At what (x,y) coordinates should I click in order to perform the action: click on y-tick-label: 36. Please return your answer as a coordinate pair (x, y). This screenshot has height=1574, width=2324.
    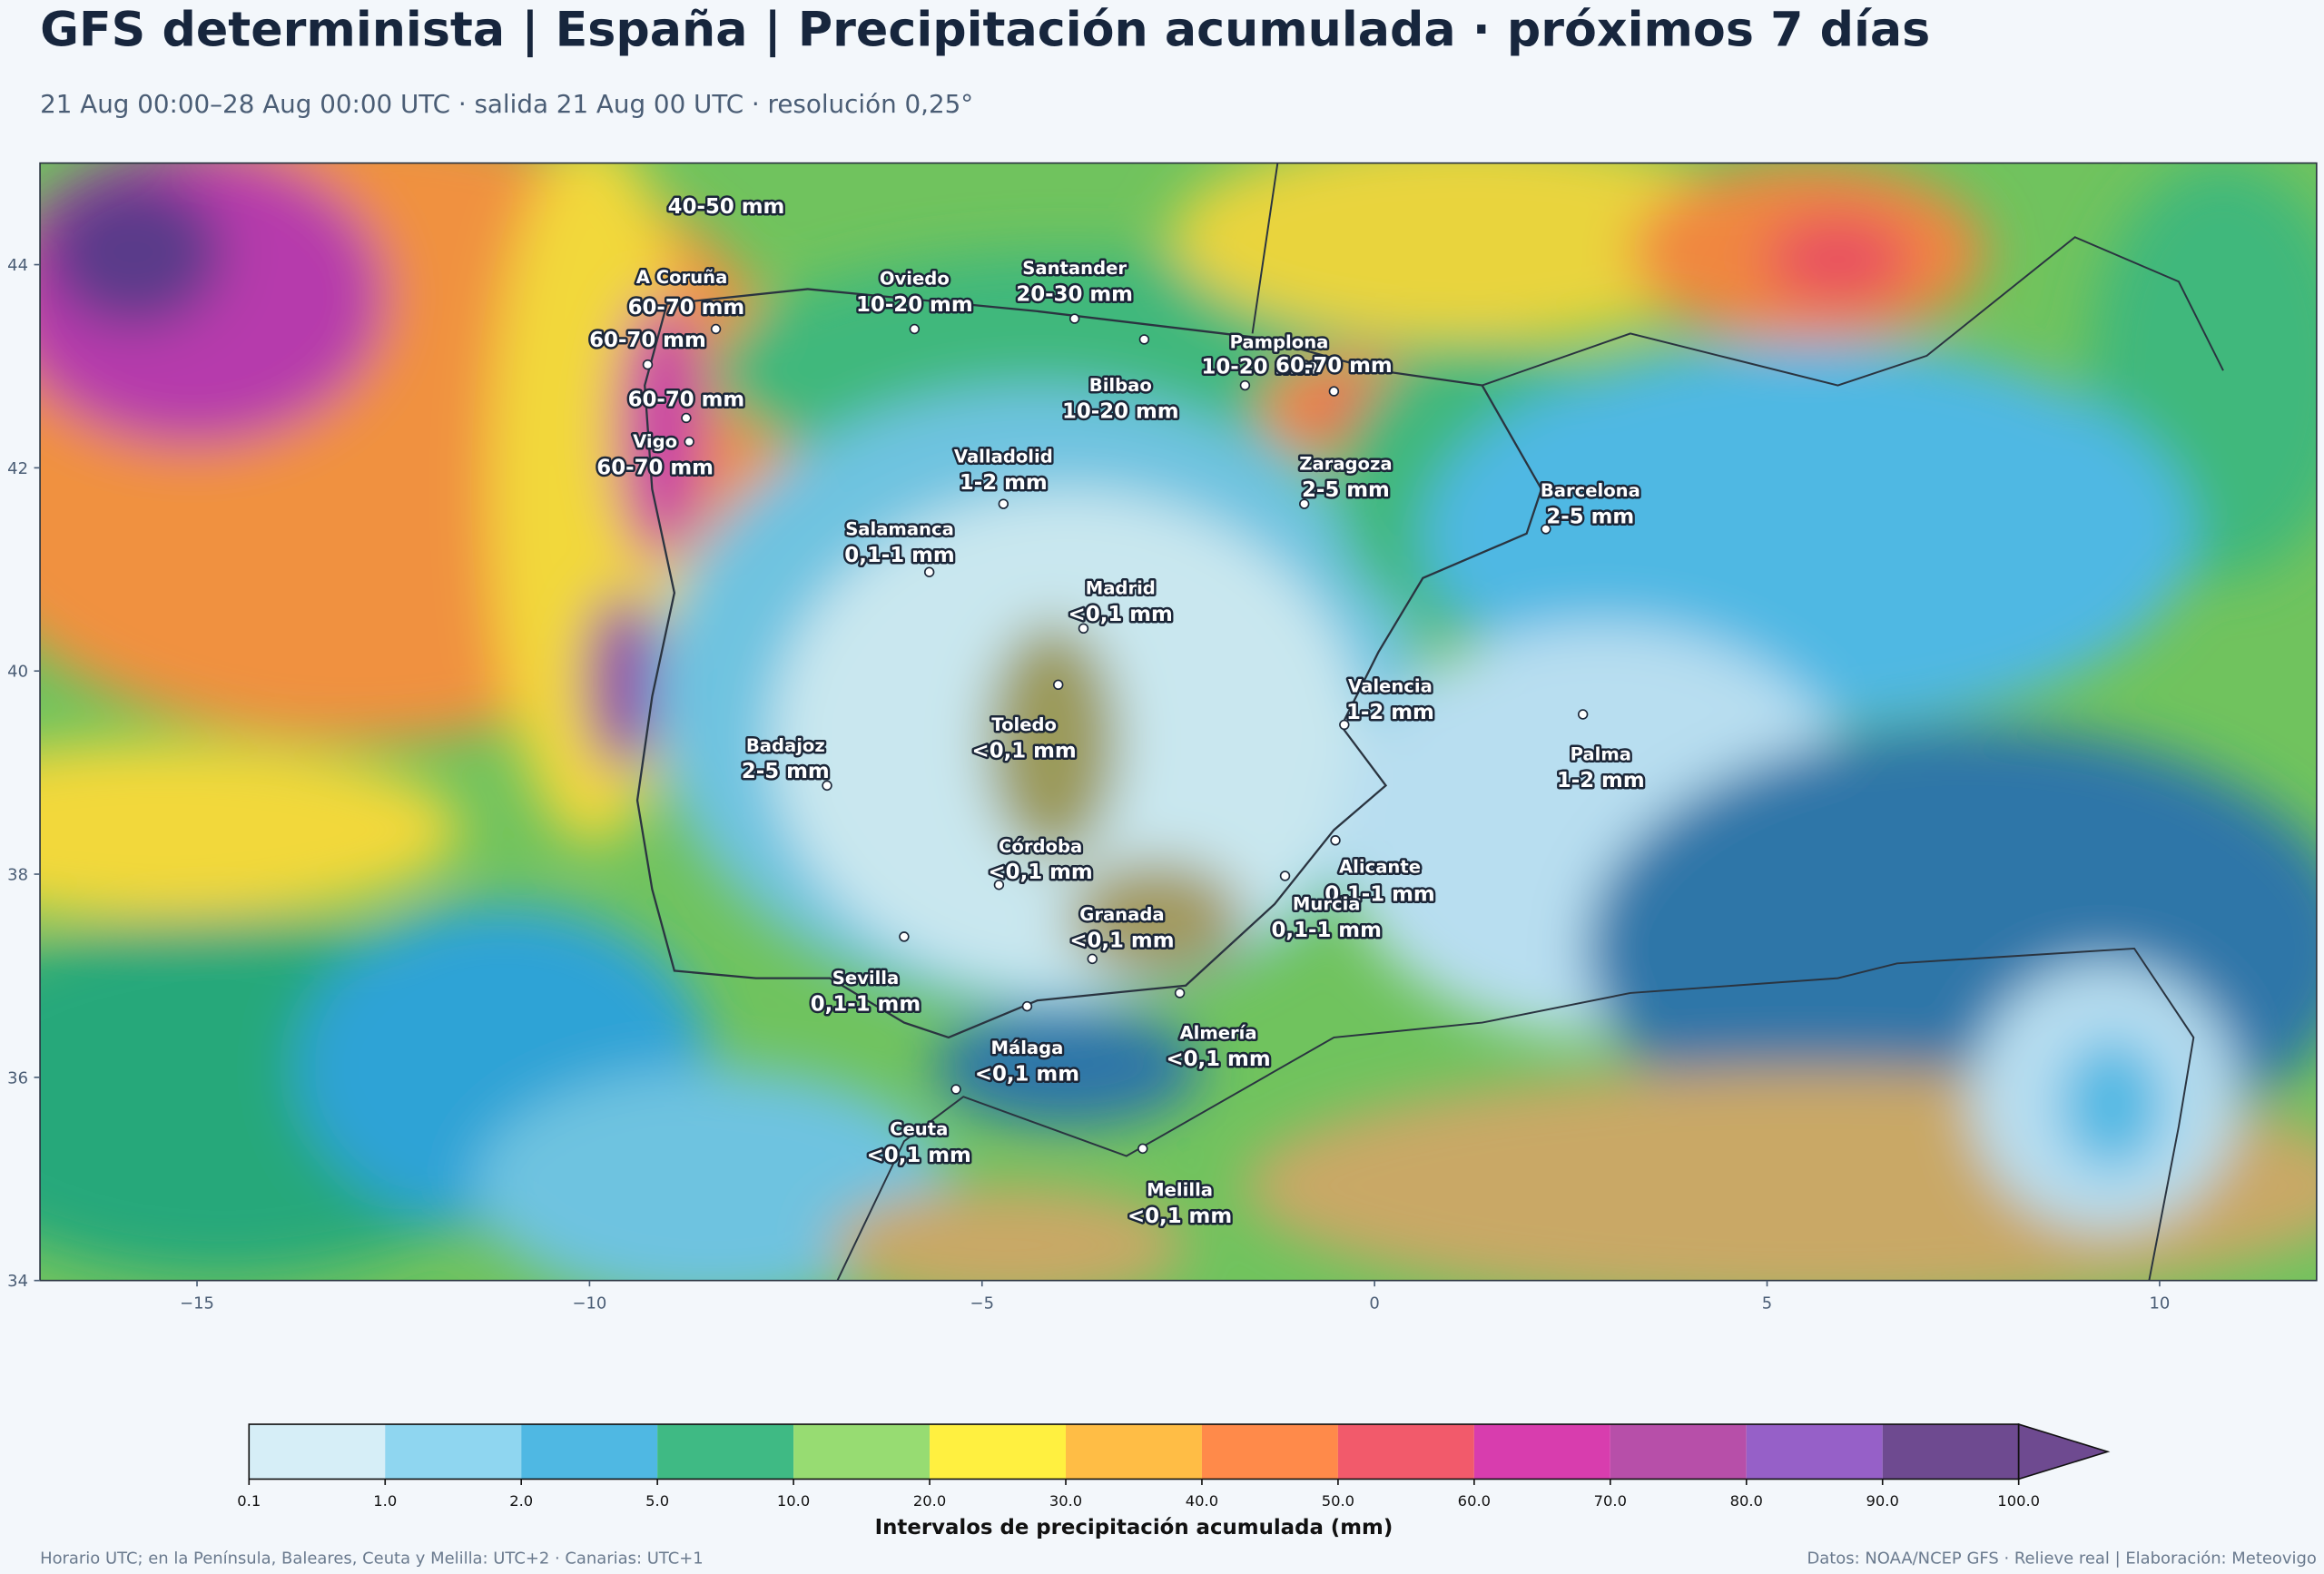
    Looking at the image, I should click on (17, 1077).